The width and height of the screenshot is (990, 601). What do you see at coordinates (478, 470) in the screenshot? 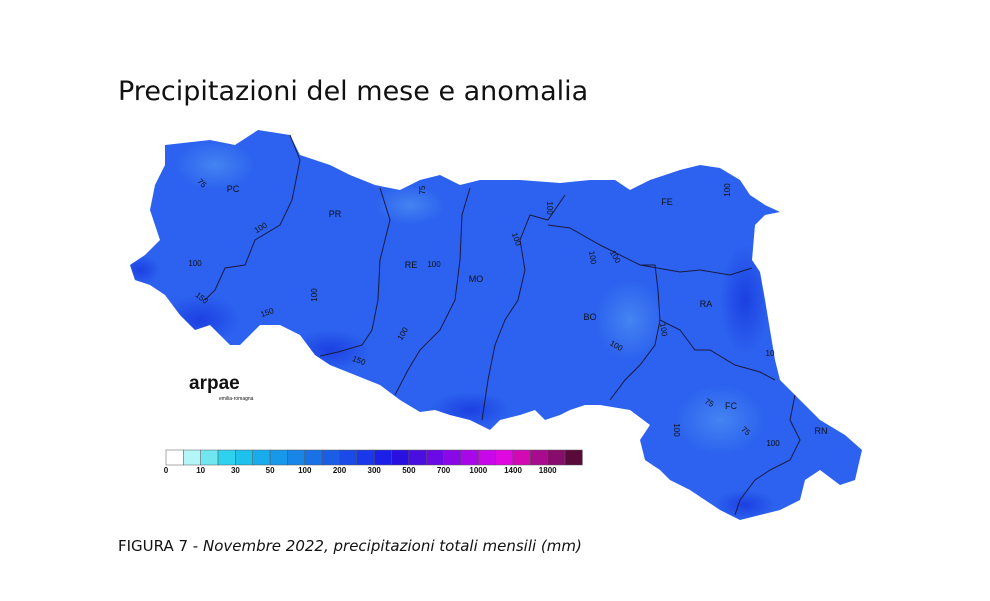
I see `legend-tick-label: 1000` at bounding box center [478, 470].